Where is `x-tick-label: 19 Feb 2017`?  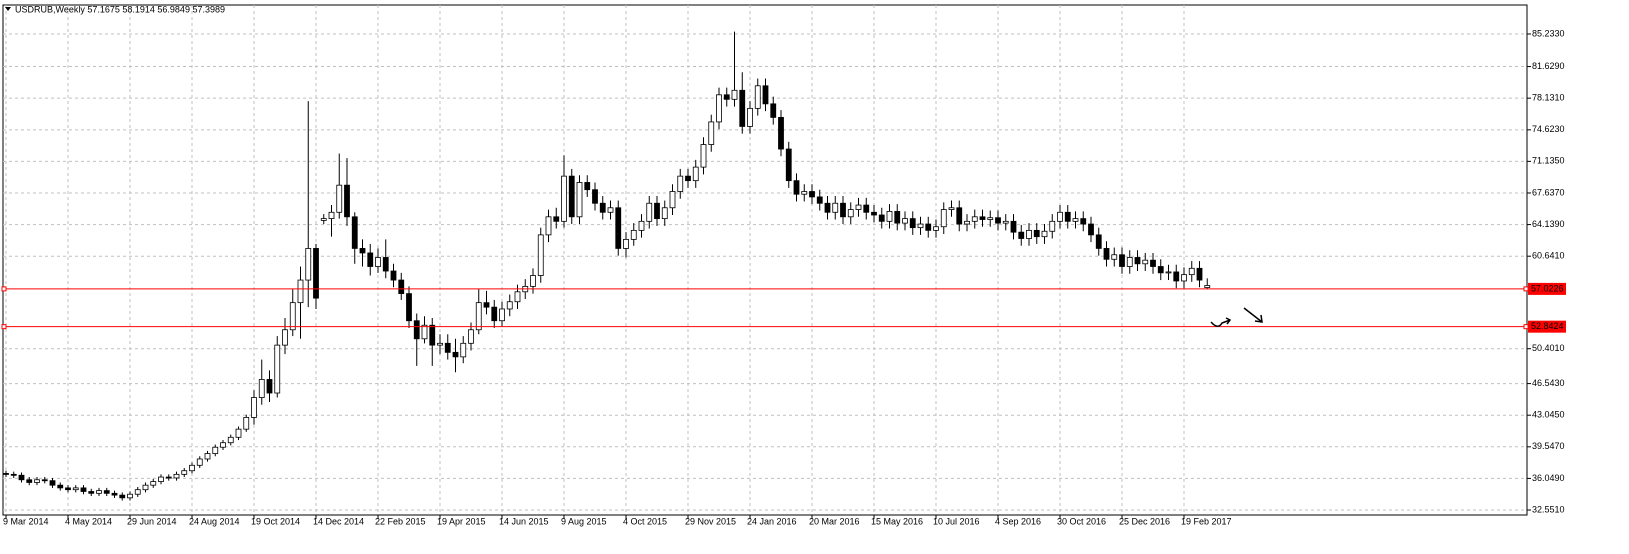 x-tick-label: 19 Feb 2017 is located at coordinates (1206, 521).